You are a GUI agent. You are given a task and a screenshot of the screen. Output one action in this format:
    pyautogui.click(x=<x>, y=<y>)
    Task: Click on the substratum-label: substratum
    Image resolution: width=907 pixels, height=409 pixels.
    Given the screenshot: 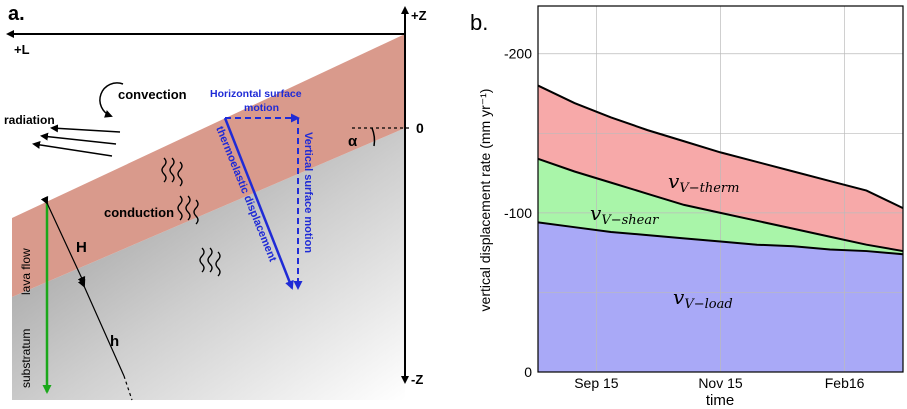 What is the action you would take?
    pyautogui.click(x=26, y=358)
    